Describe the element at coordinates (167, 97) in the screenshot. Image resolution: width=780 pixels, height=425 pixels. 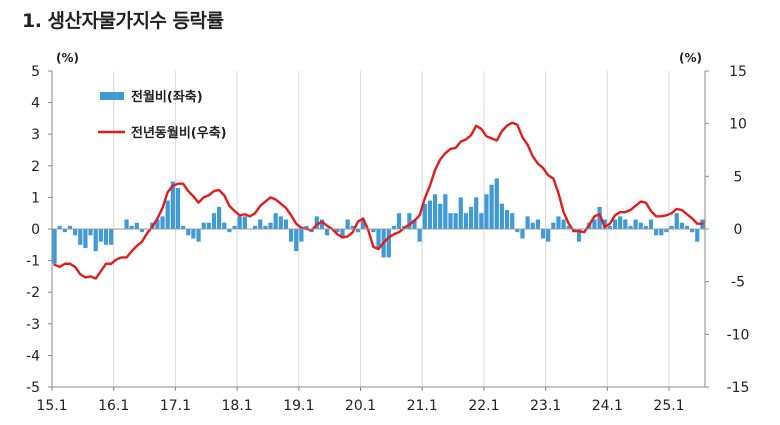
I see `legend-bar-label: 전월비(좌축)` at that location.